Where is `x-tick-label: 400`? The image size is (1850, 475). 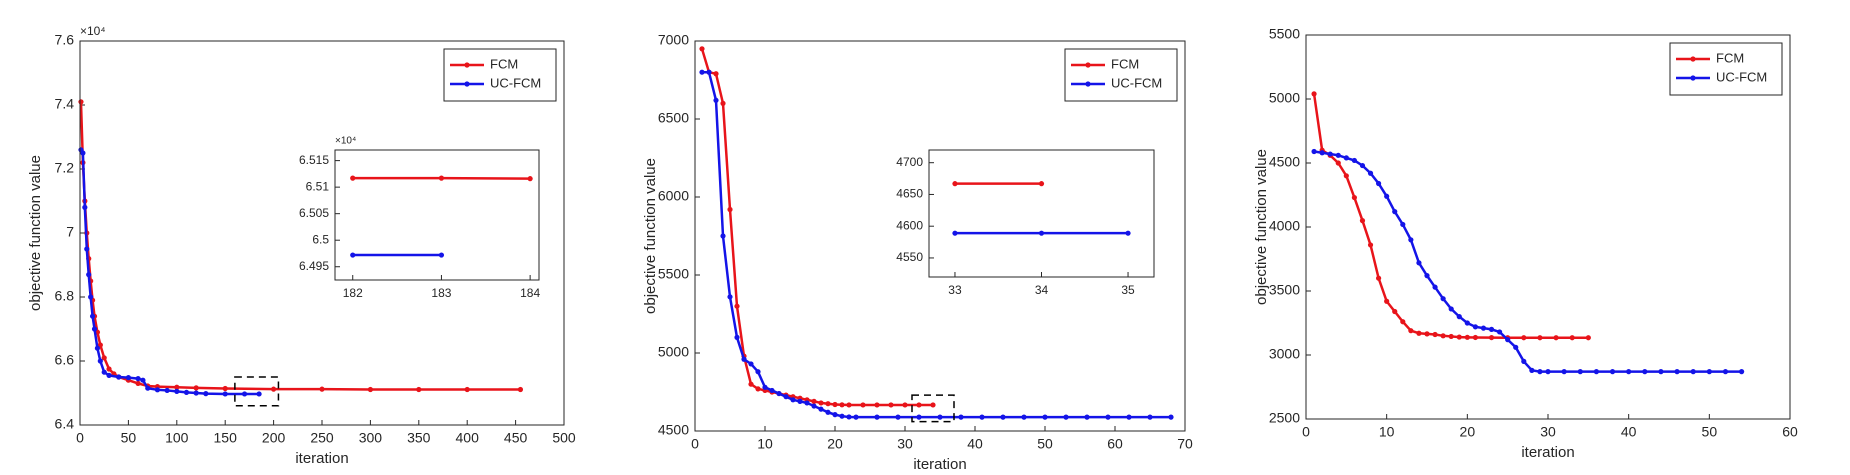 x-tick-label: 400 is located at coordinates (468, 438).